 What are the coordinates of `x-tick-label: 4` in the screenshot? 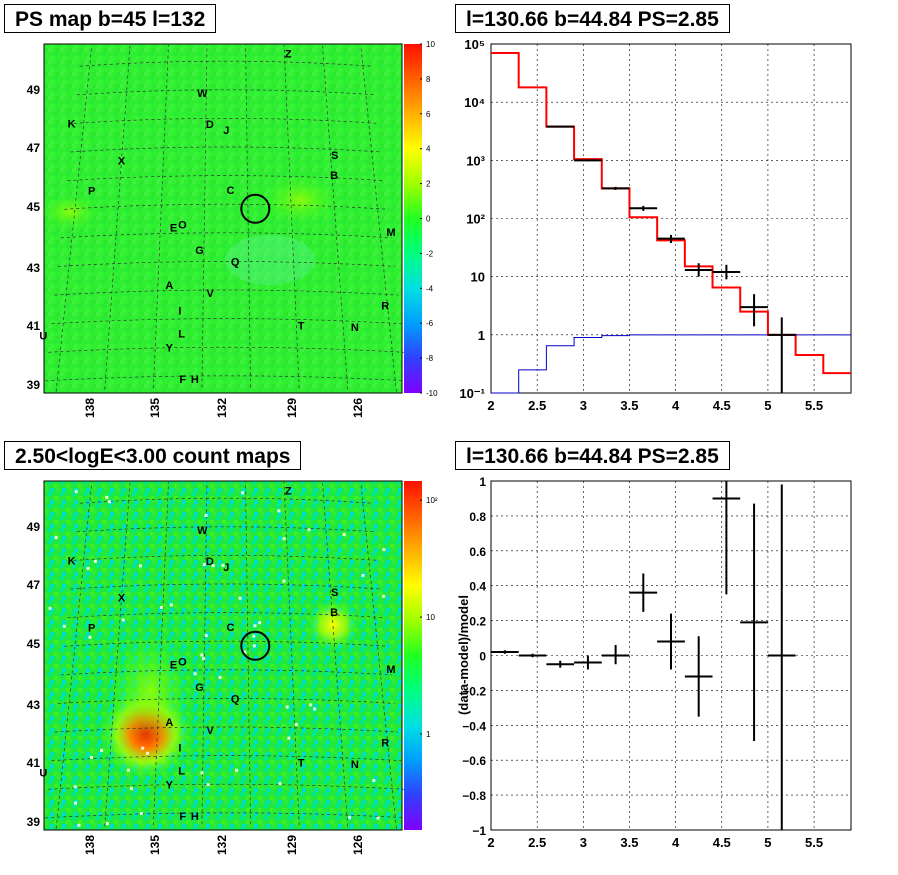 It's located at (676, 405).